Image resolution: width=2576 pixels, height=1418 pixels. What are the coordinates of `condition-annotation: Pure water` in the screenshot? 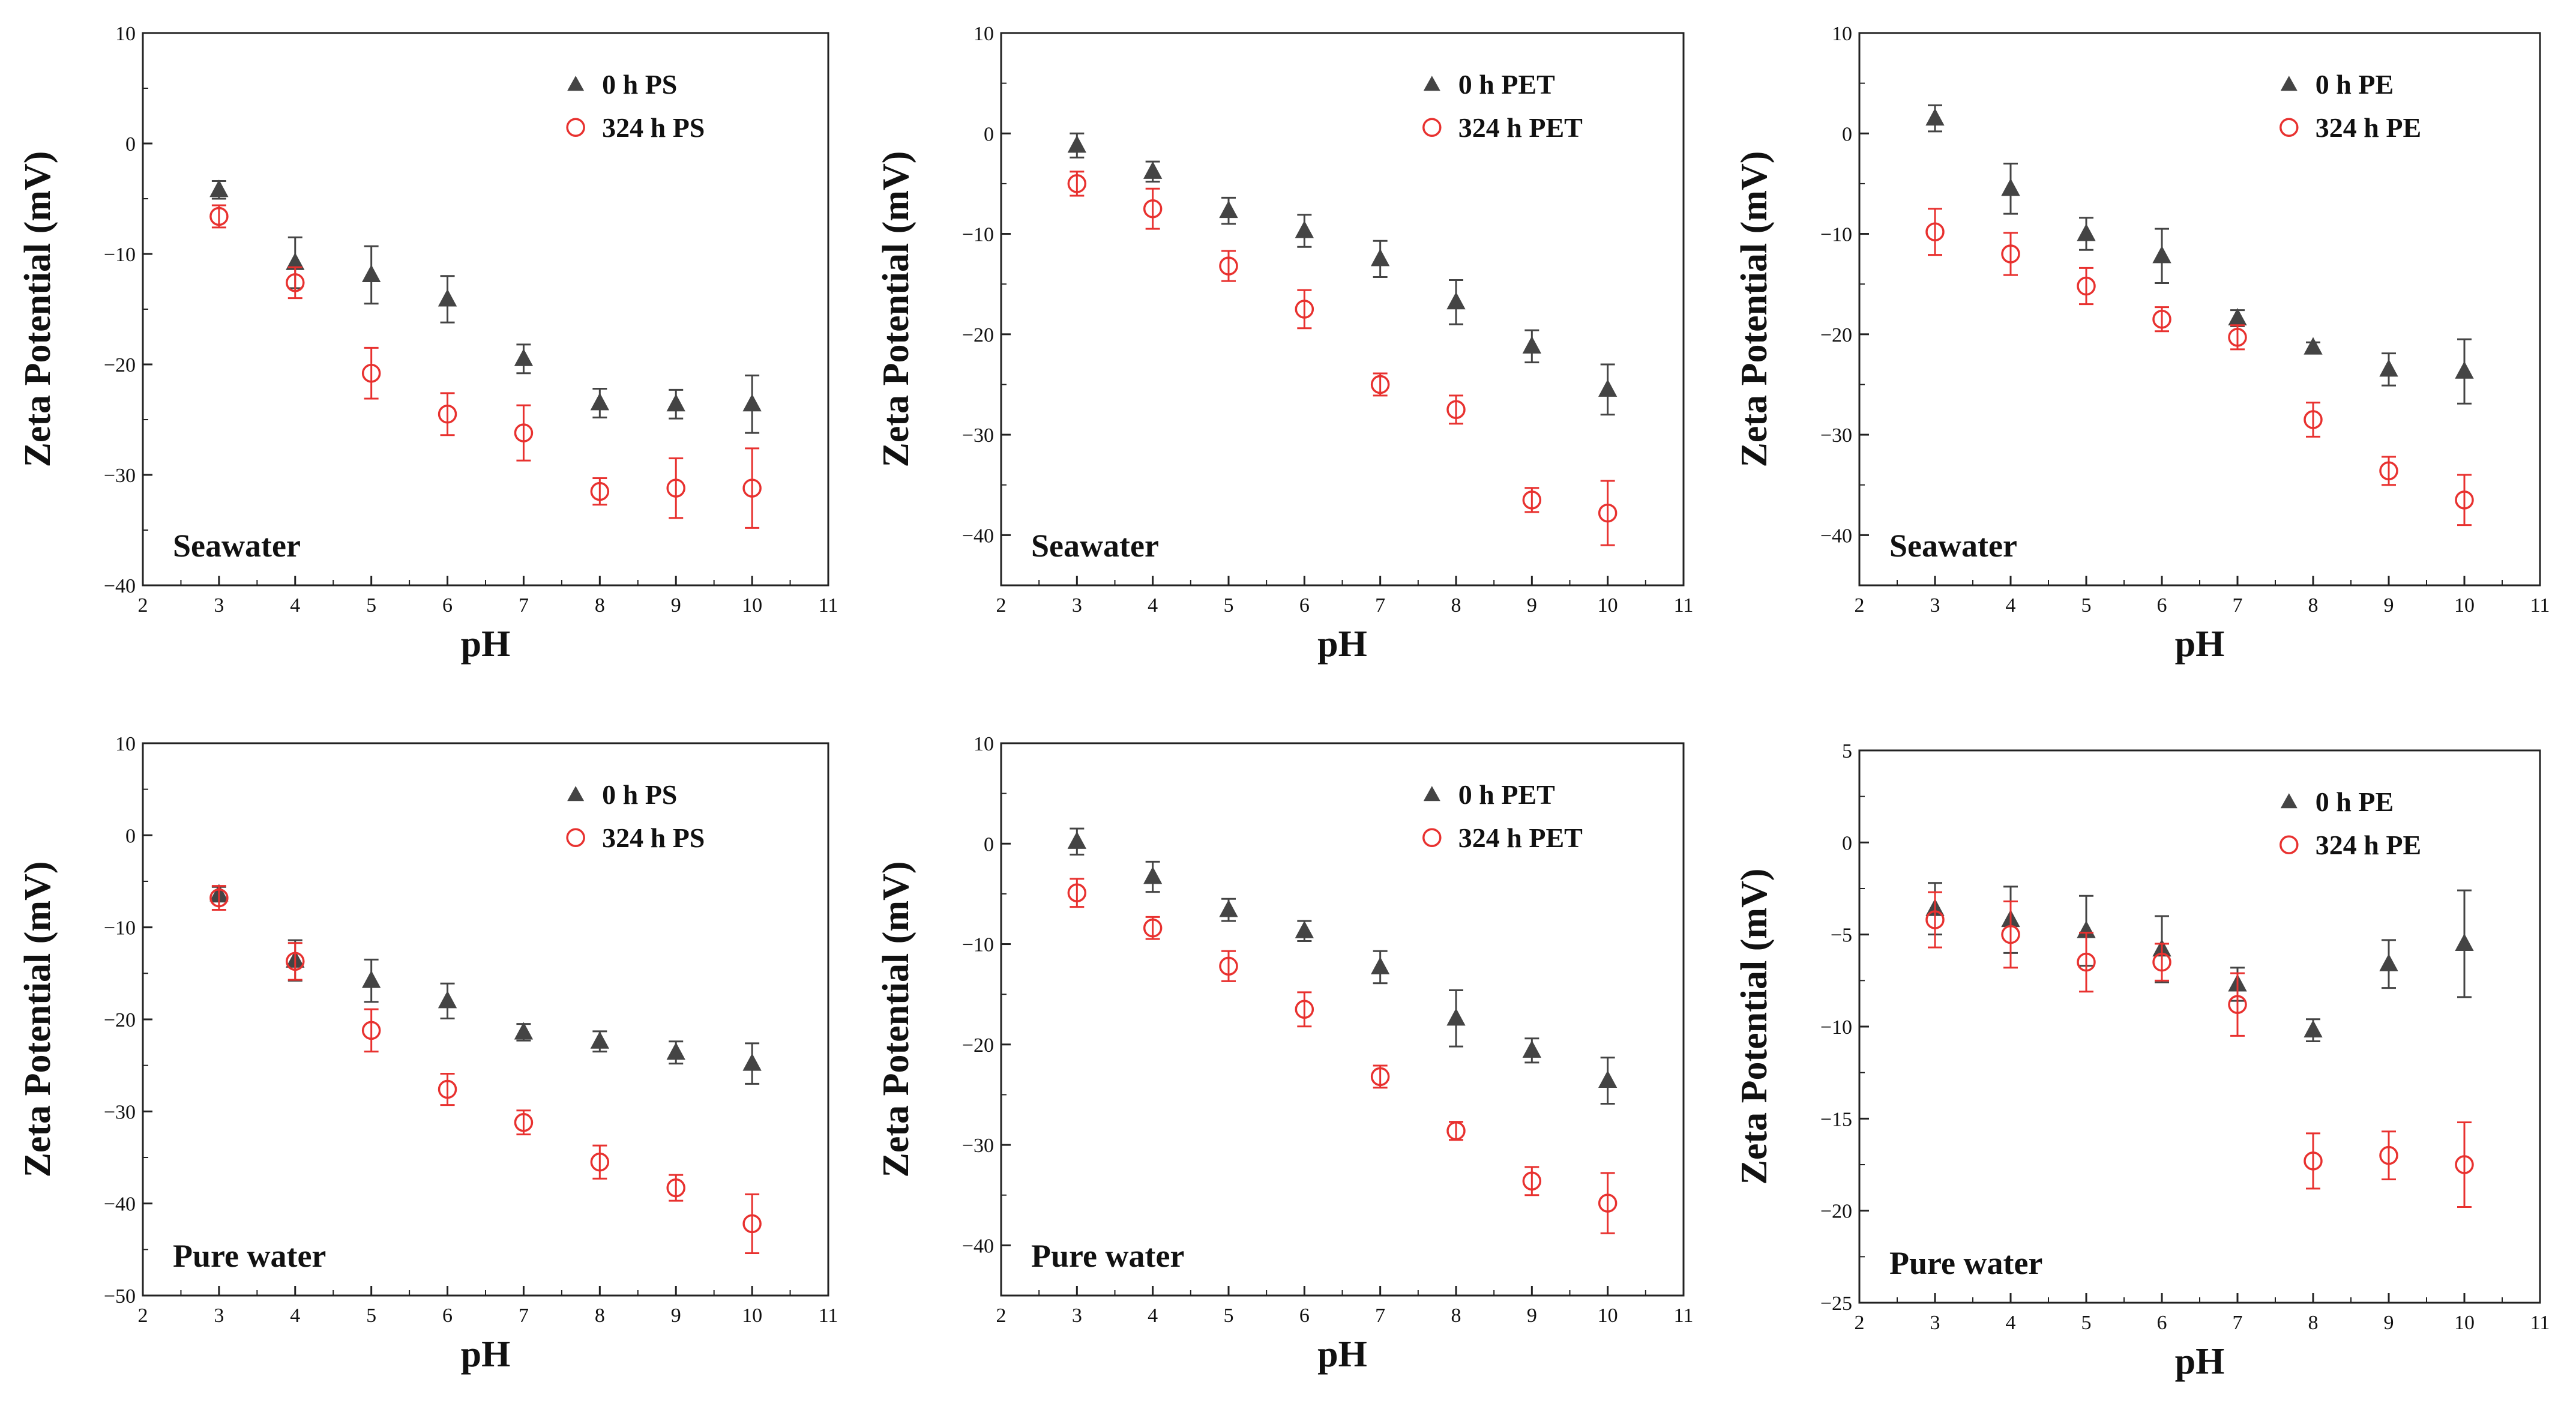 It's located at (1965, 1263).